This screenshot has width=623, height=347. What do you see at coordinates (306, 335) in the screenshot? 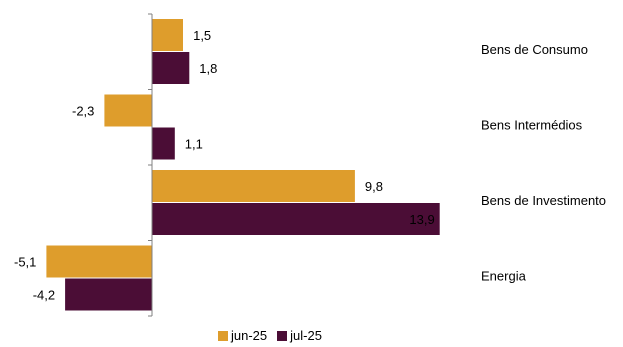
I see `legend-label-jul-25: jul-25` at bounding box center [306, 335].